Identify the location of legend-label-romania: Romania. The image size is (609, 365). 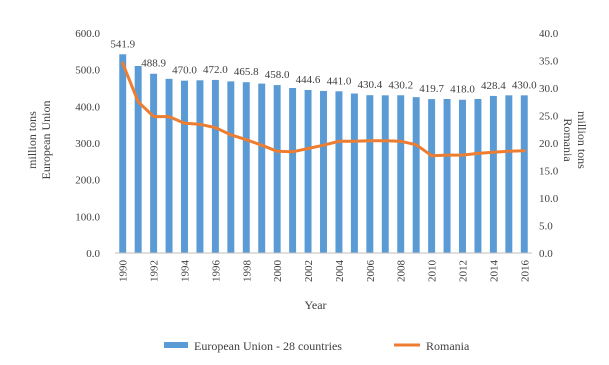
(448, 346).